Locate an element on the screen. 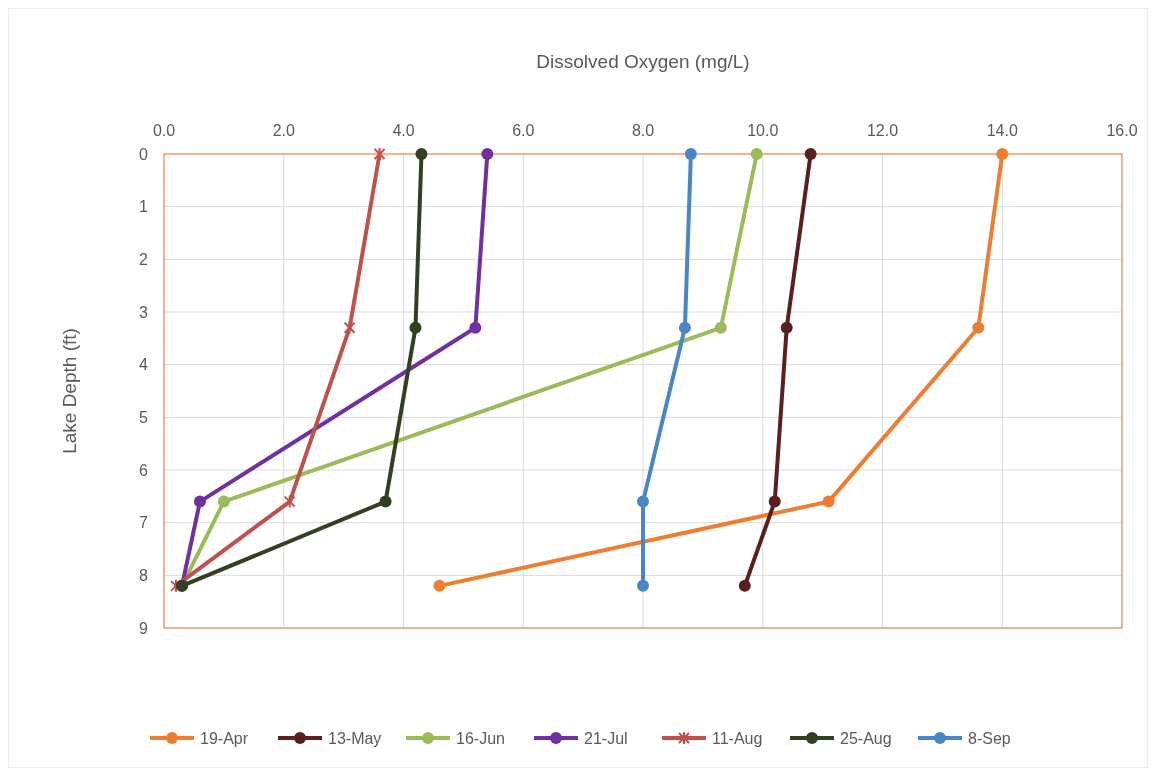  legend-label: 13-May is located at coordinates (355, 738).